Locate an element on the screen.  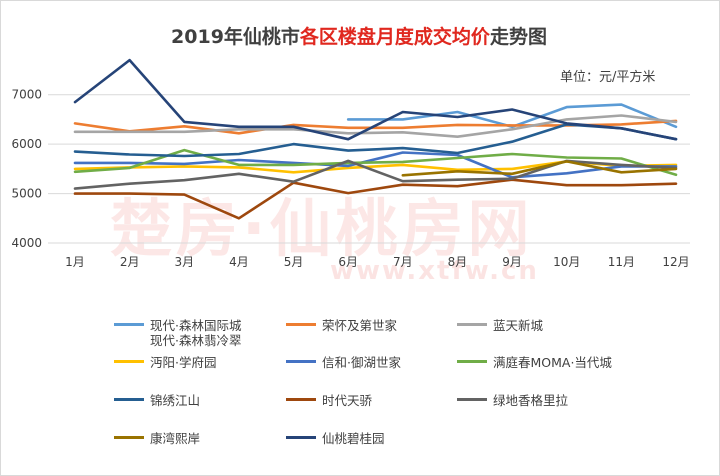
x-tick-label: 8月 is located at coordinates (458, 262).